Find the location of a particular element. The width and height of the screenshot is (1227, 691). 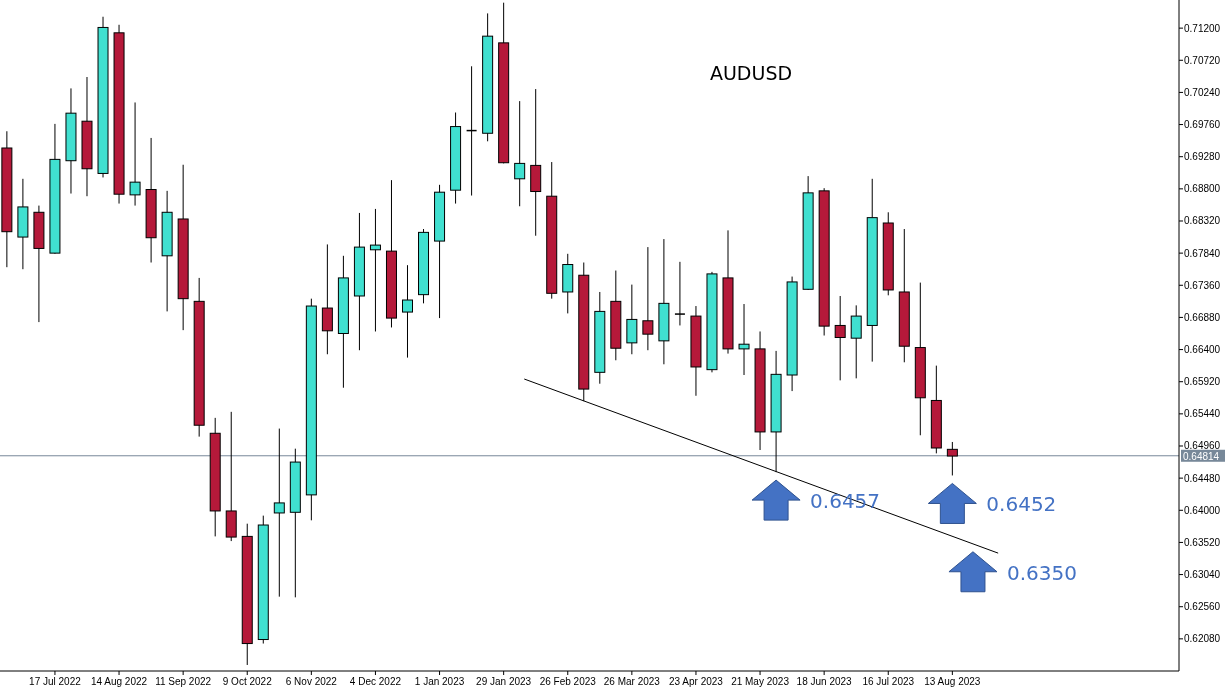

y-tick-label: 0.67360 is located at coordinates (1202, 285).